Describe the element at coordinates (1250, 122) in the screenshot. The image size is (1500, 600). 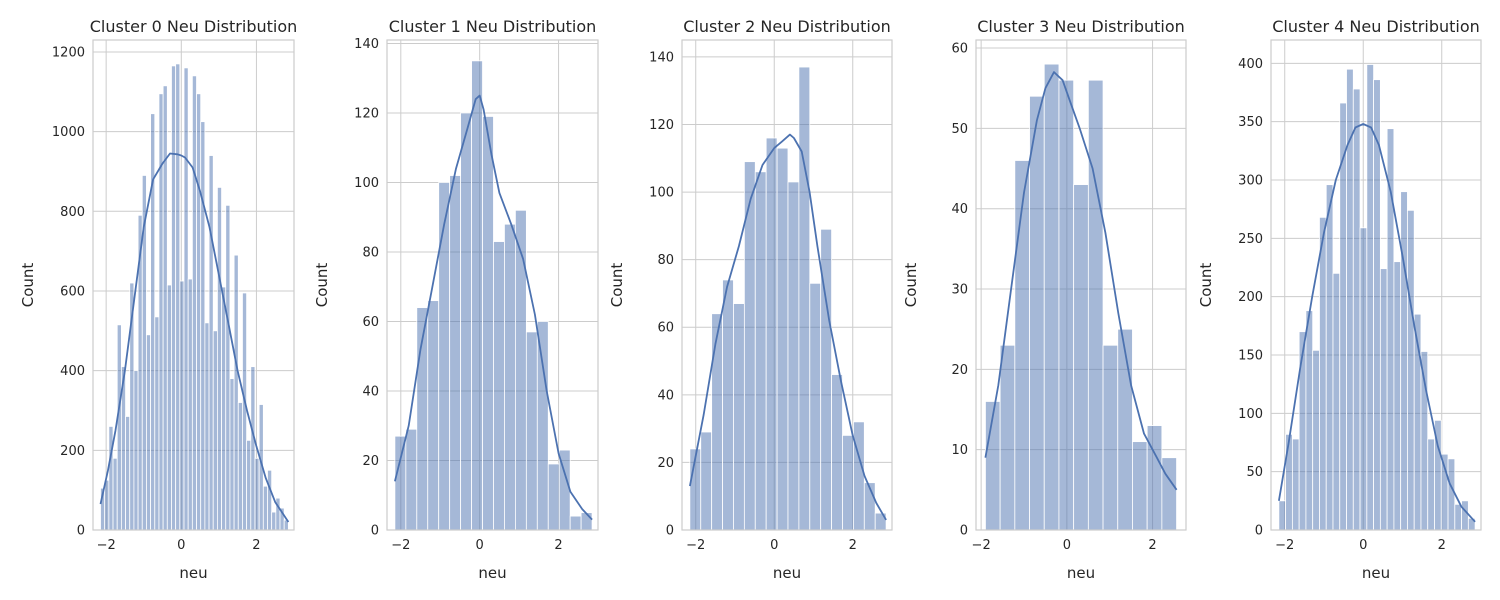
I see `y-tick-label: 350` at that location.